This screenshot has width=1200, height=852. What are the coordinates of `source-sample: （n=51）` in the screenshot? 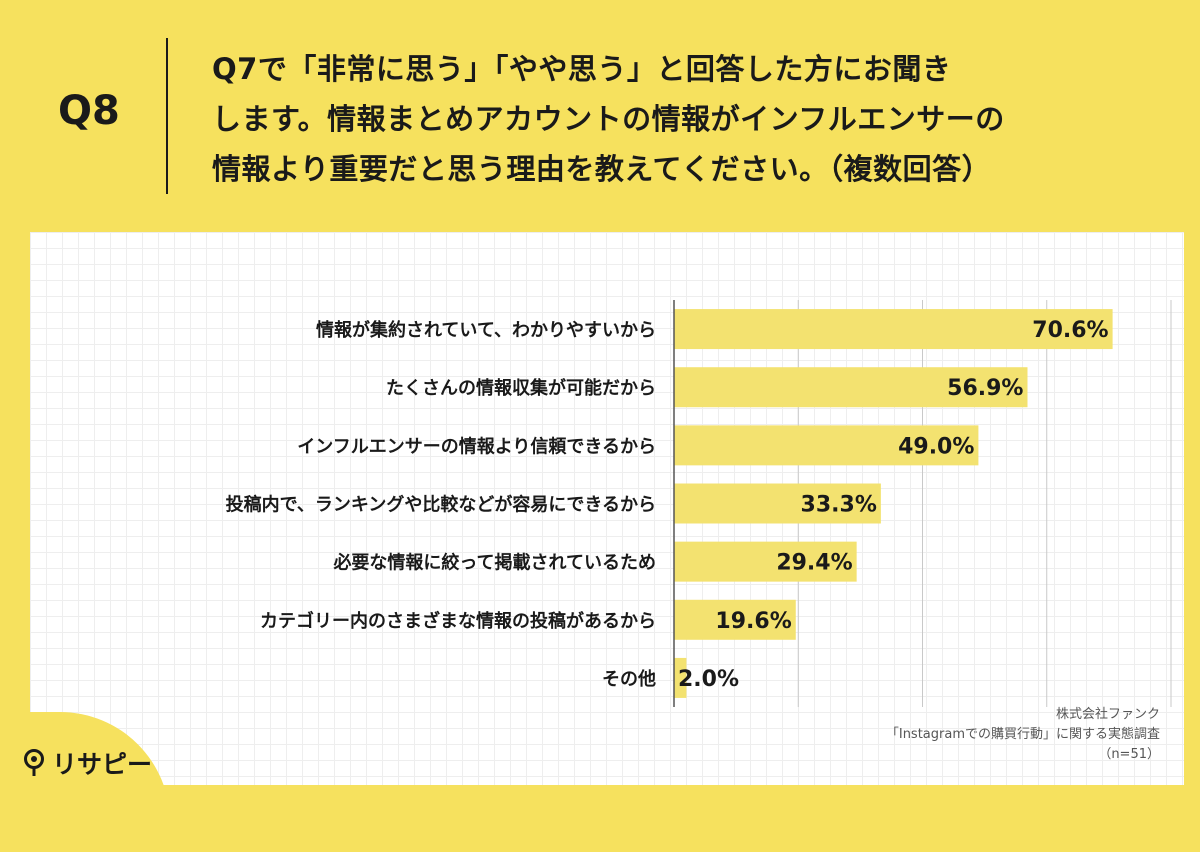 It's located at (1129, 754).